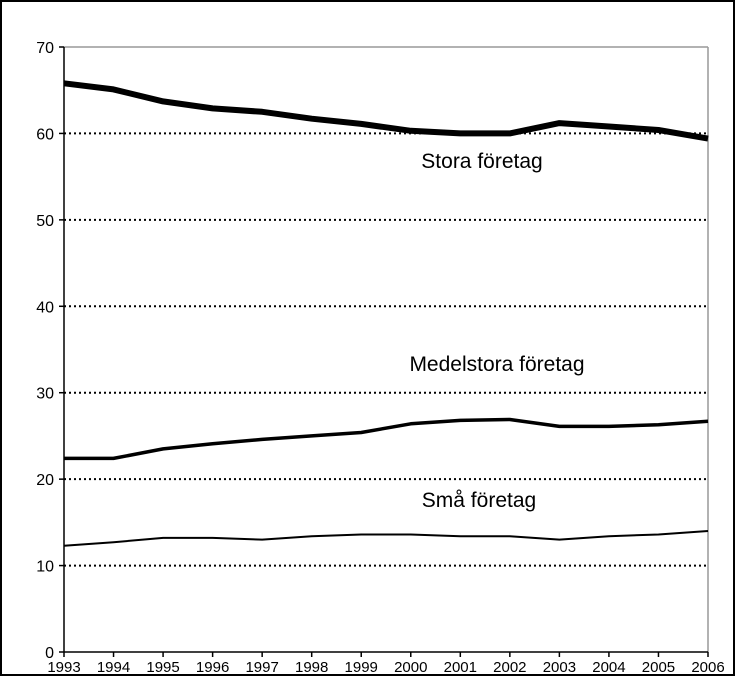  Describe the element at coordinates (460, 667) in the screenshot. I see `x-tick-label: 2001` at that location.